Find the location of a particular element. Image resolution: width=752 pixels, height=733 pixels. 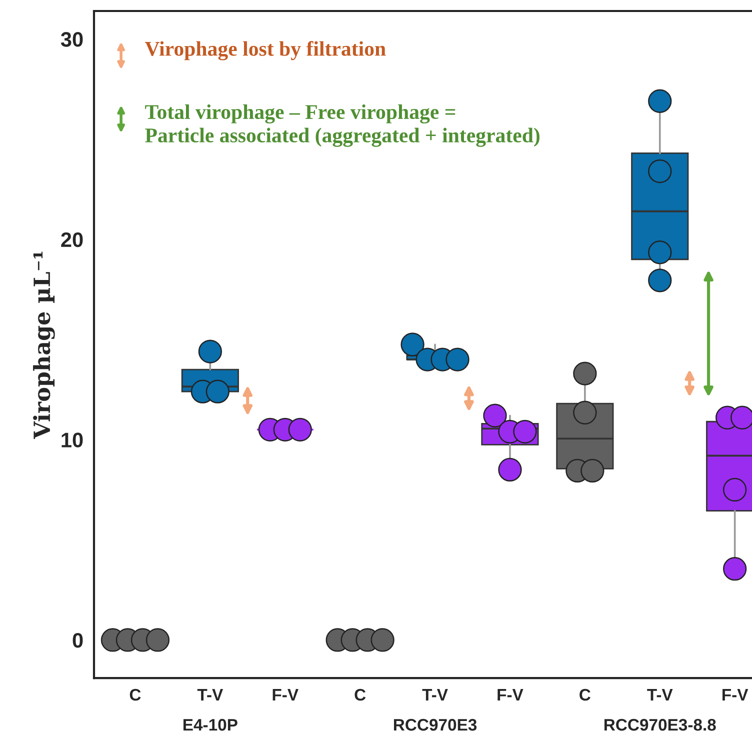

y-axis-title: Virophage µL⁻¹ is located at coordinates (44, 345).